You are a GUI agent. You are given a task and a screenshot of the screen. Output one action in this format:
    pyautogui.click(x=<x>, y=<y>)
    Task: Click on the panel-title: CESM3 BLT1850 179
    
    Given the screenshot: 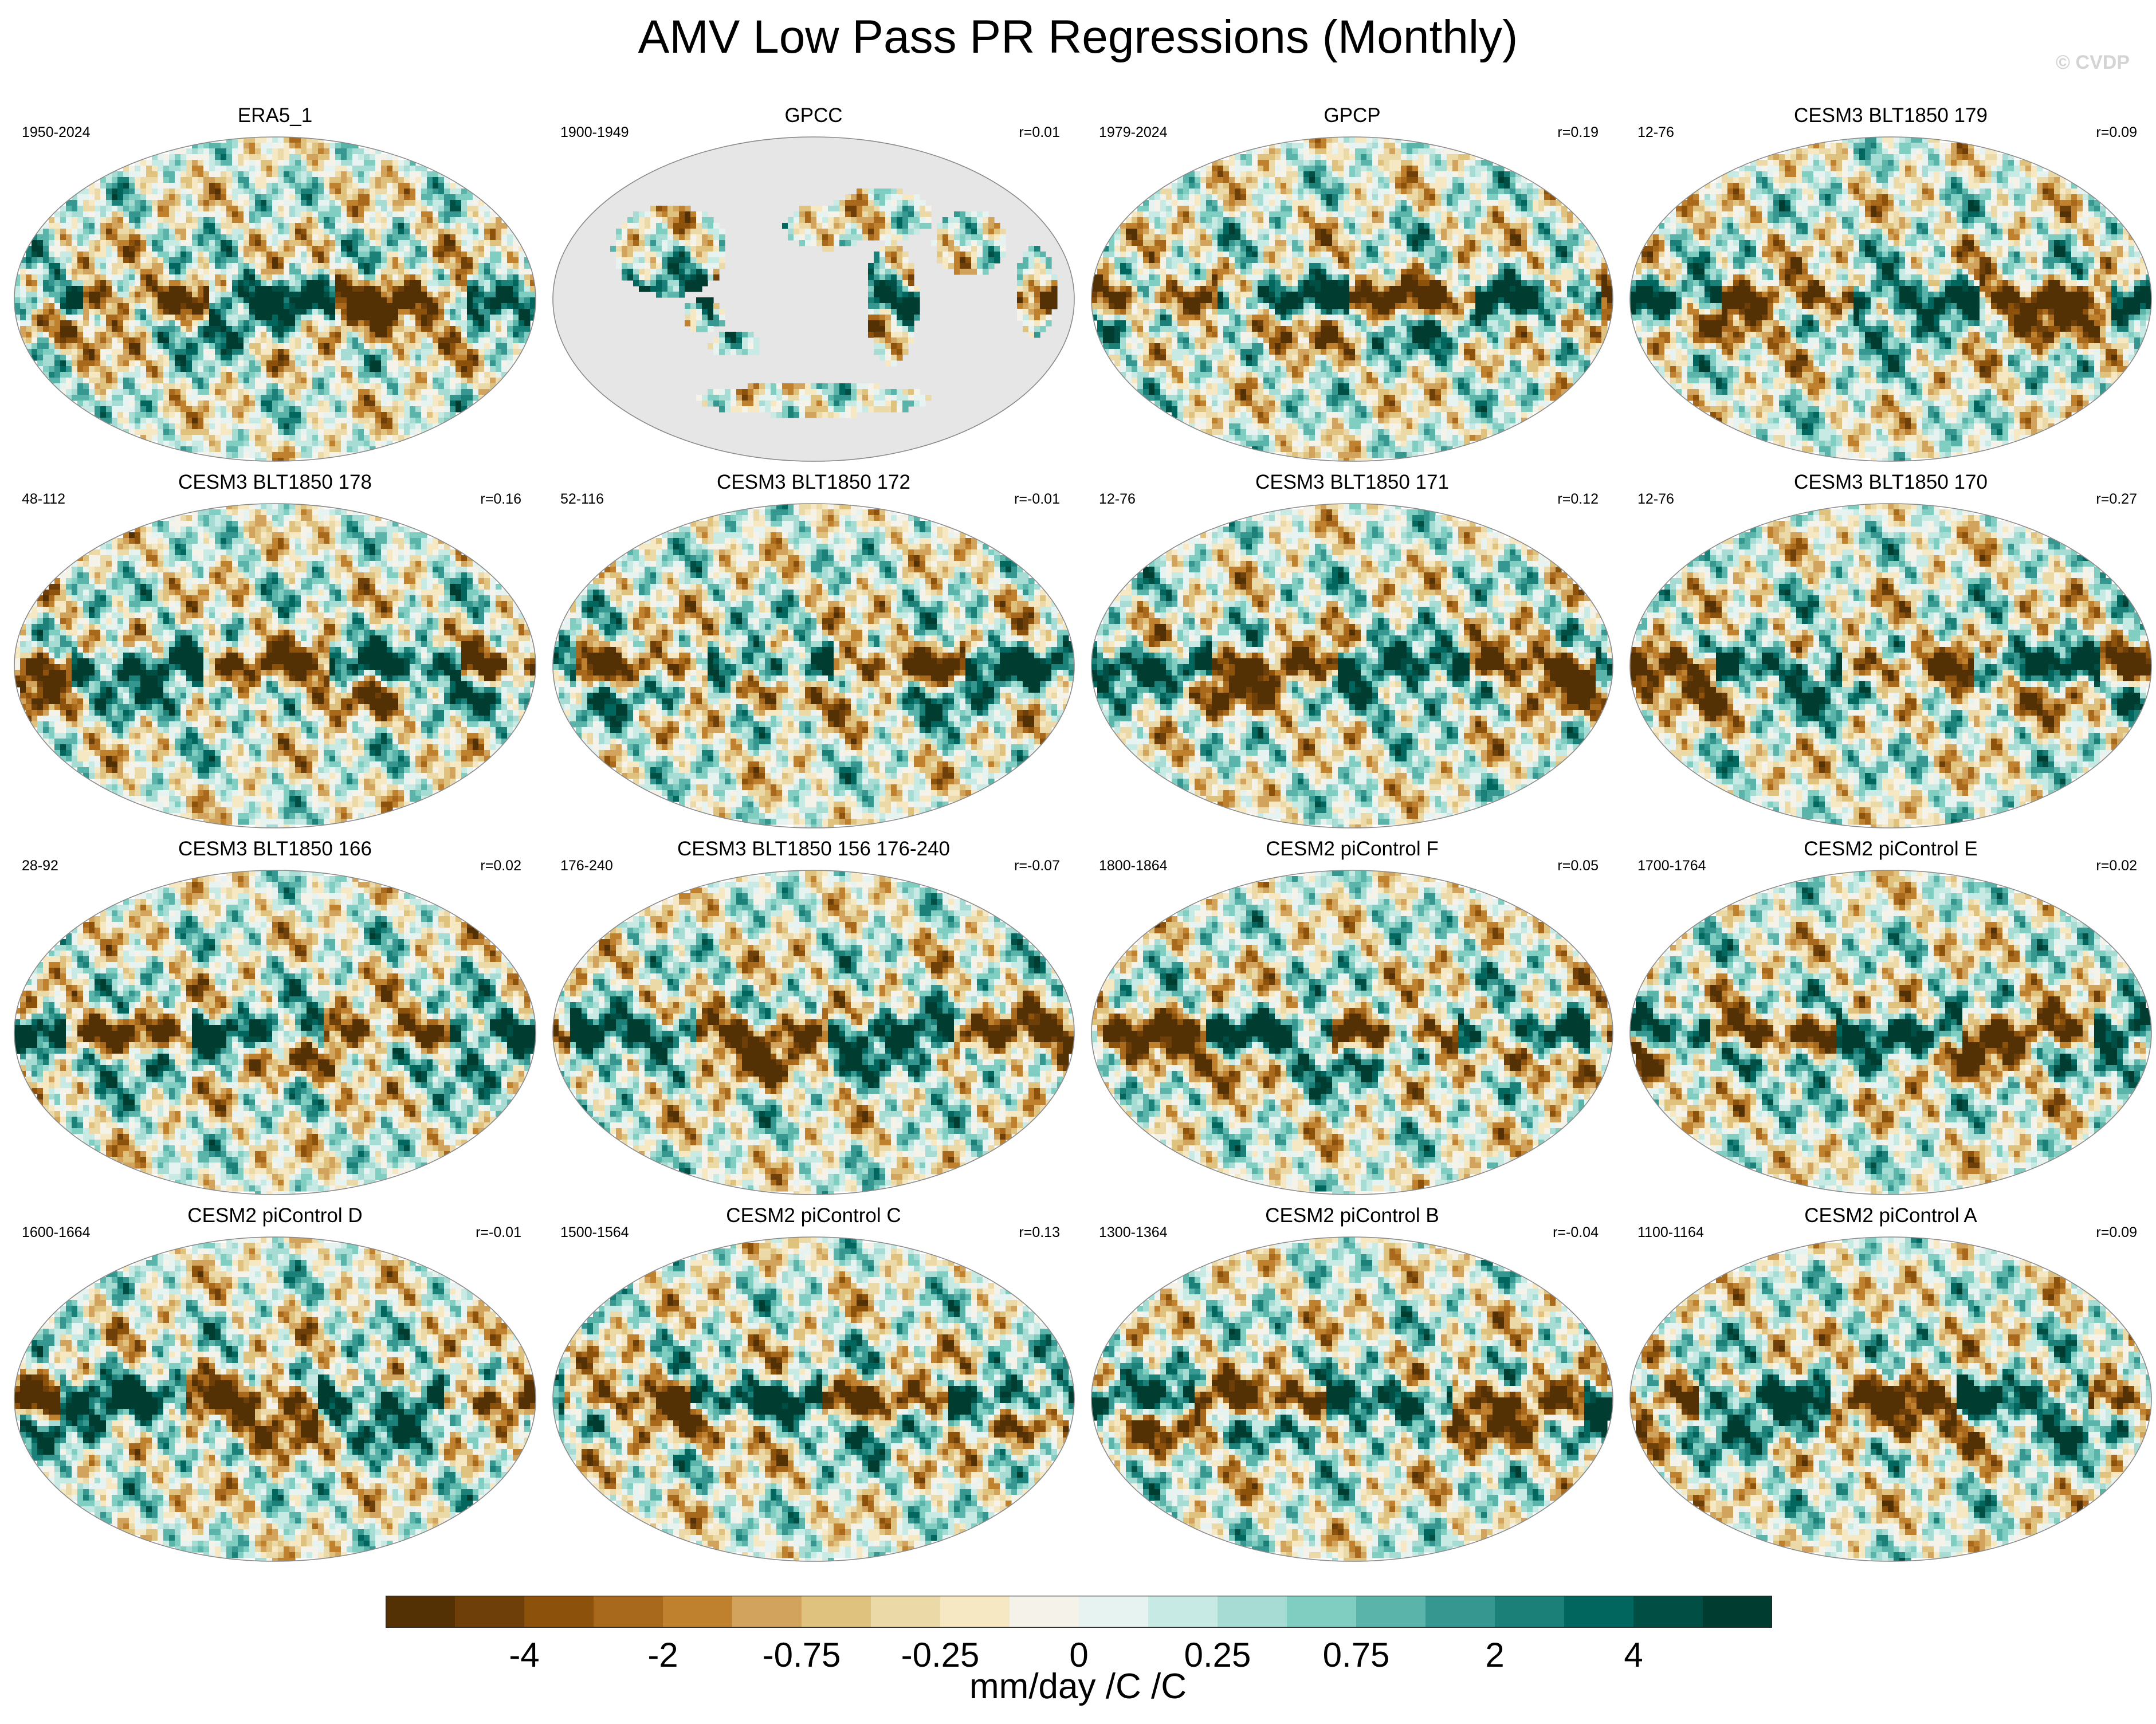 What is the action you would take?
    pyautogui.click(x=1890, y=116)
    